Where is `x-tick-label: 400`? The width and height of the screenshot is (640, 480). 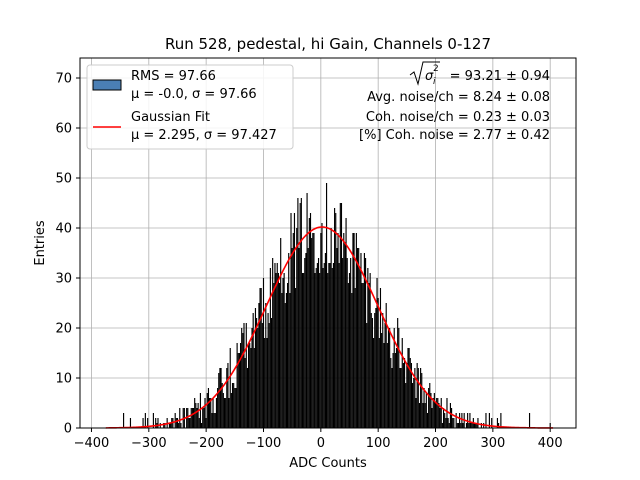 x-tick-label: 400 is located at coordinates (550, 443).